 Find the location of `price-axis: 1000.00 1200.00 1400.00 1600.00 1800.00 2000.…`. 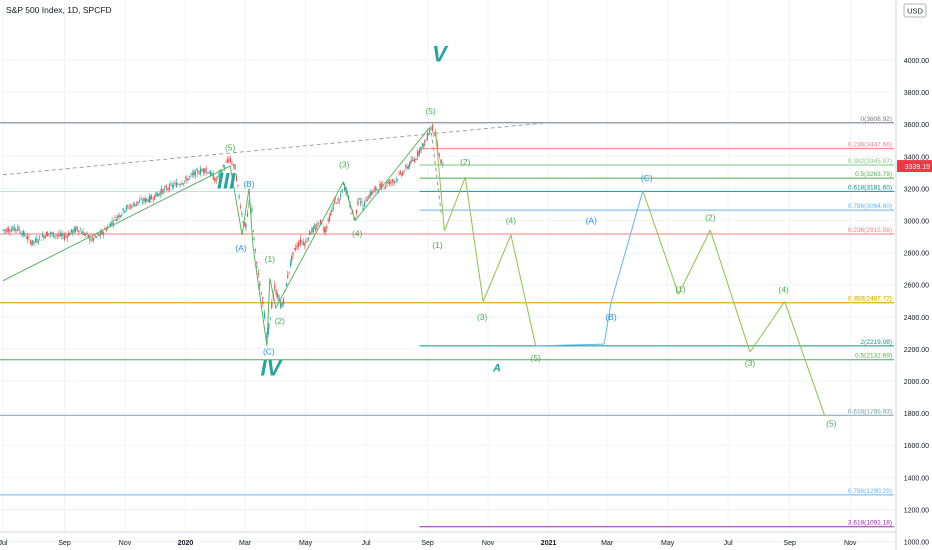

price-axis: 1000.00 1200.00 1400.00 1600.00 1800.00 2000.… is located at coordinates (914, 302).